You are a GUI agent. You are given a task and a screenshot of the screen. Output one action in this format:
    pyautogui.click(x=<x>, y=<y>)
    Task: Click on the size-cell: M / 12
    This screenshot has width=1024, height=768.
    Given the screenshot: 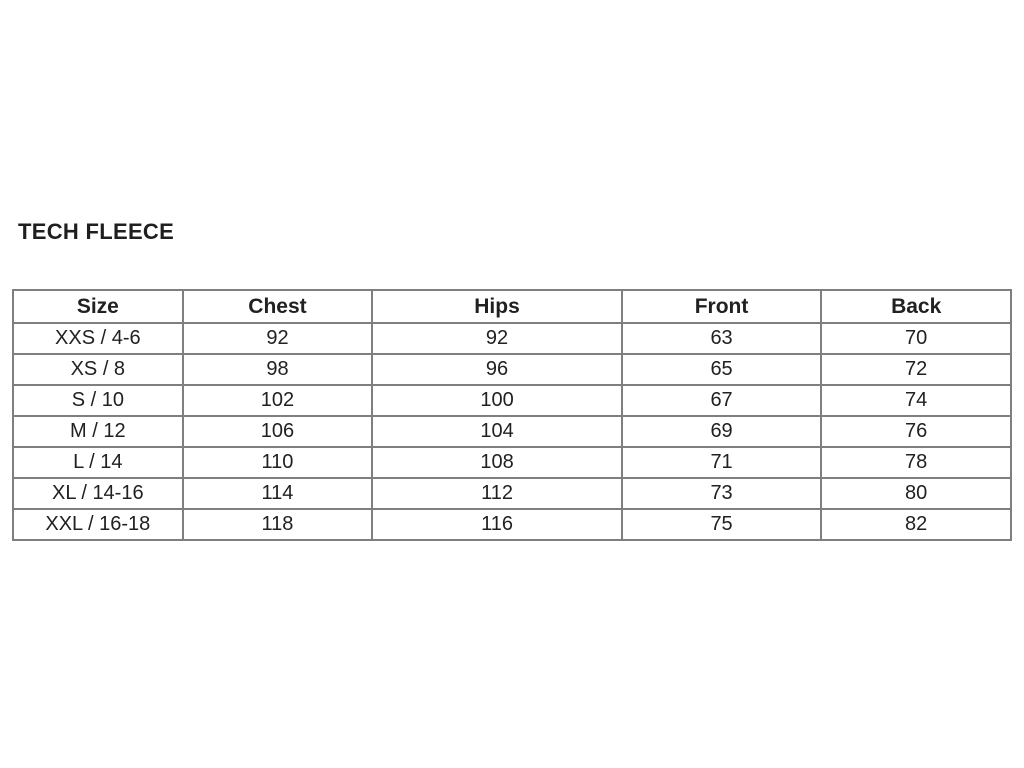 What is the action you would take?
    pyautogui.click(x=98, y=431)
    